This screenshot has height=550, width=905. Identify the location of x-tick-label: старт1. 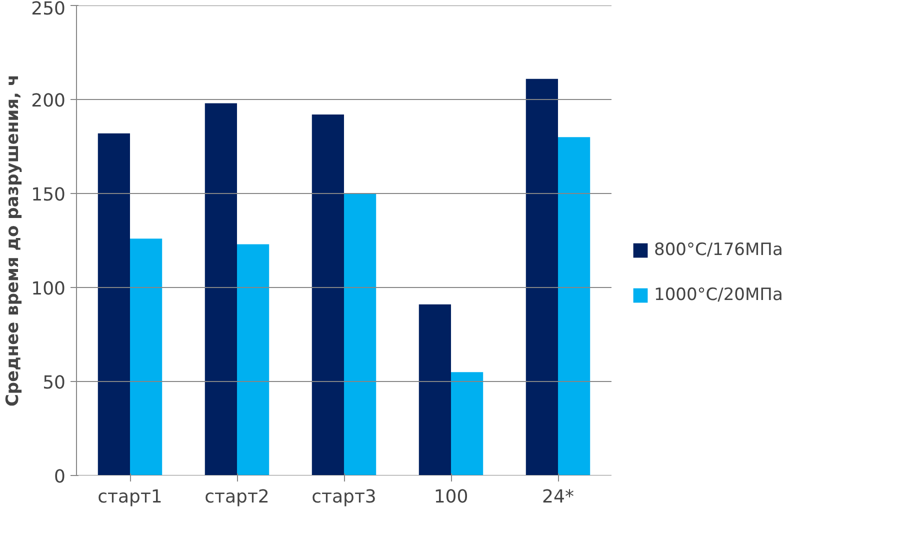
(130, 497).